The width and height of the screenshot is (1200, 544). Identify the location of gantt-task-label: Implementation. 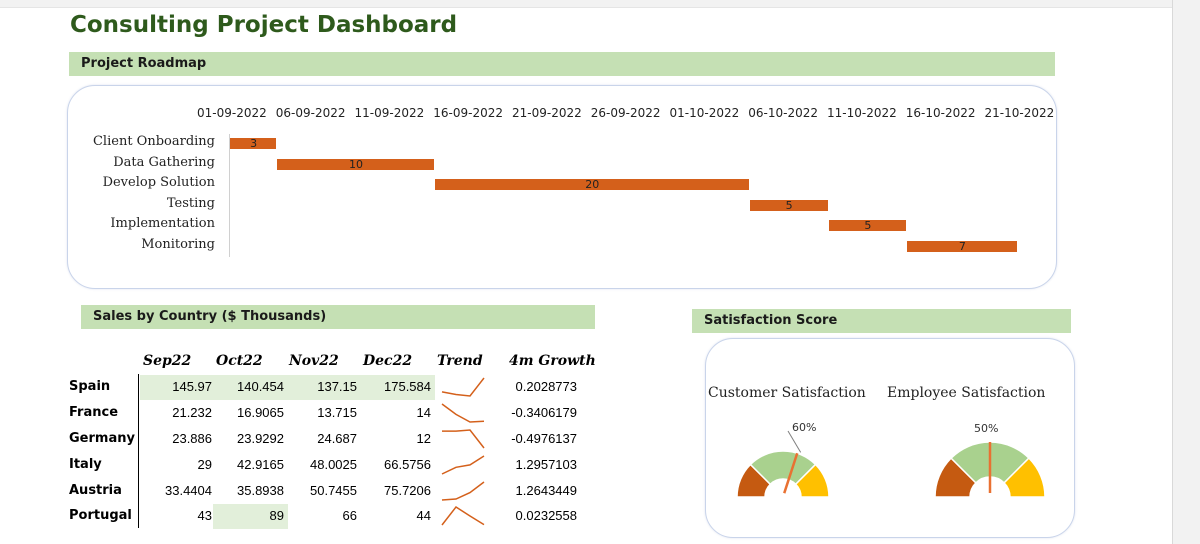
(162, 224).